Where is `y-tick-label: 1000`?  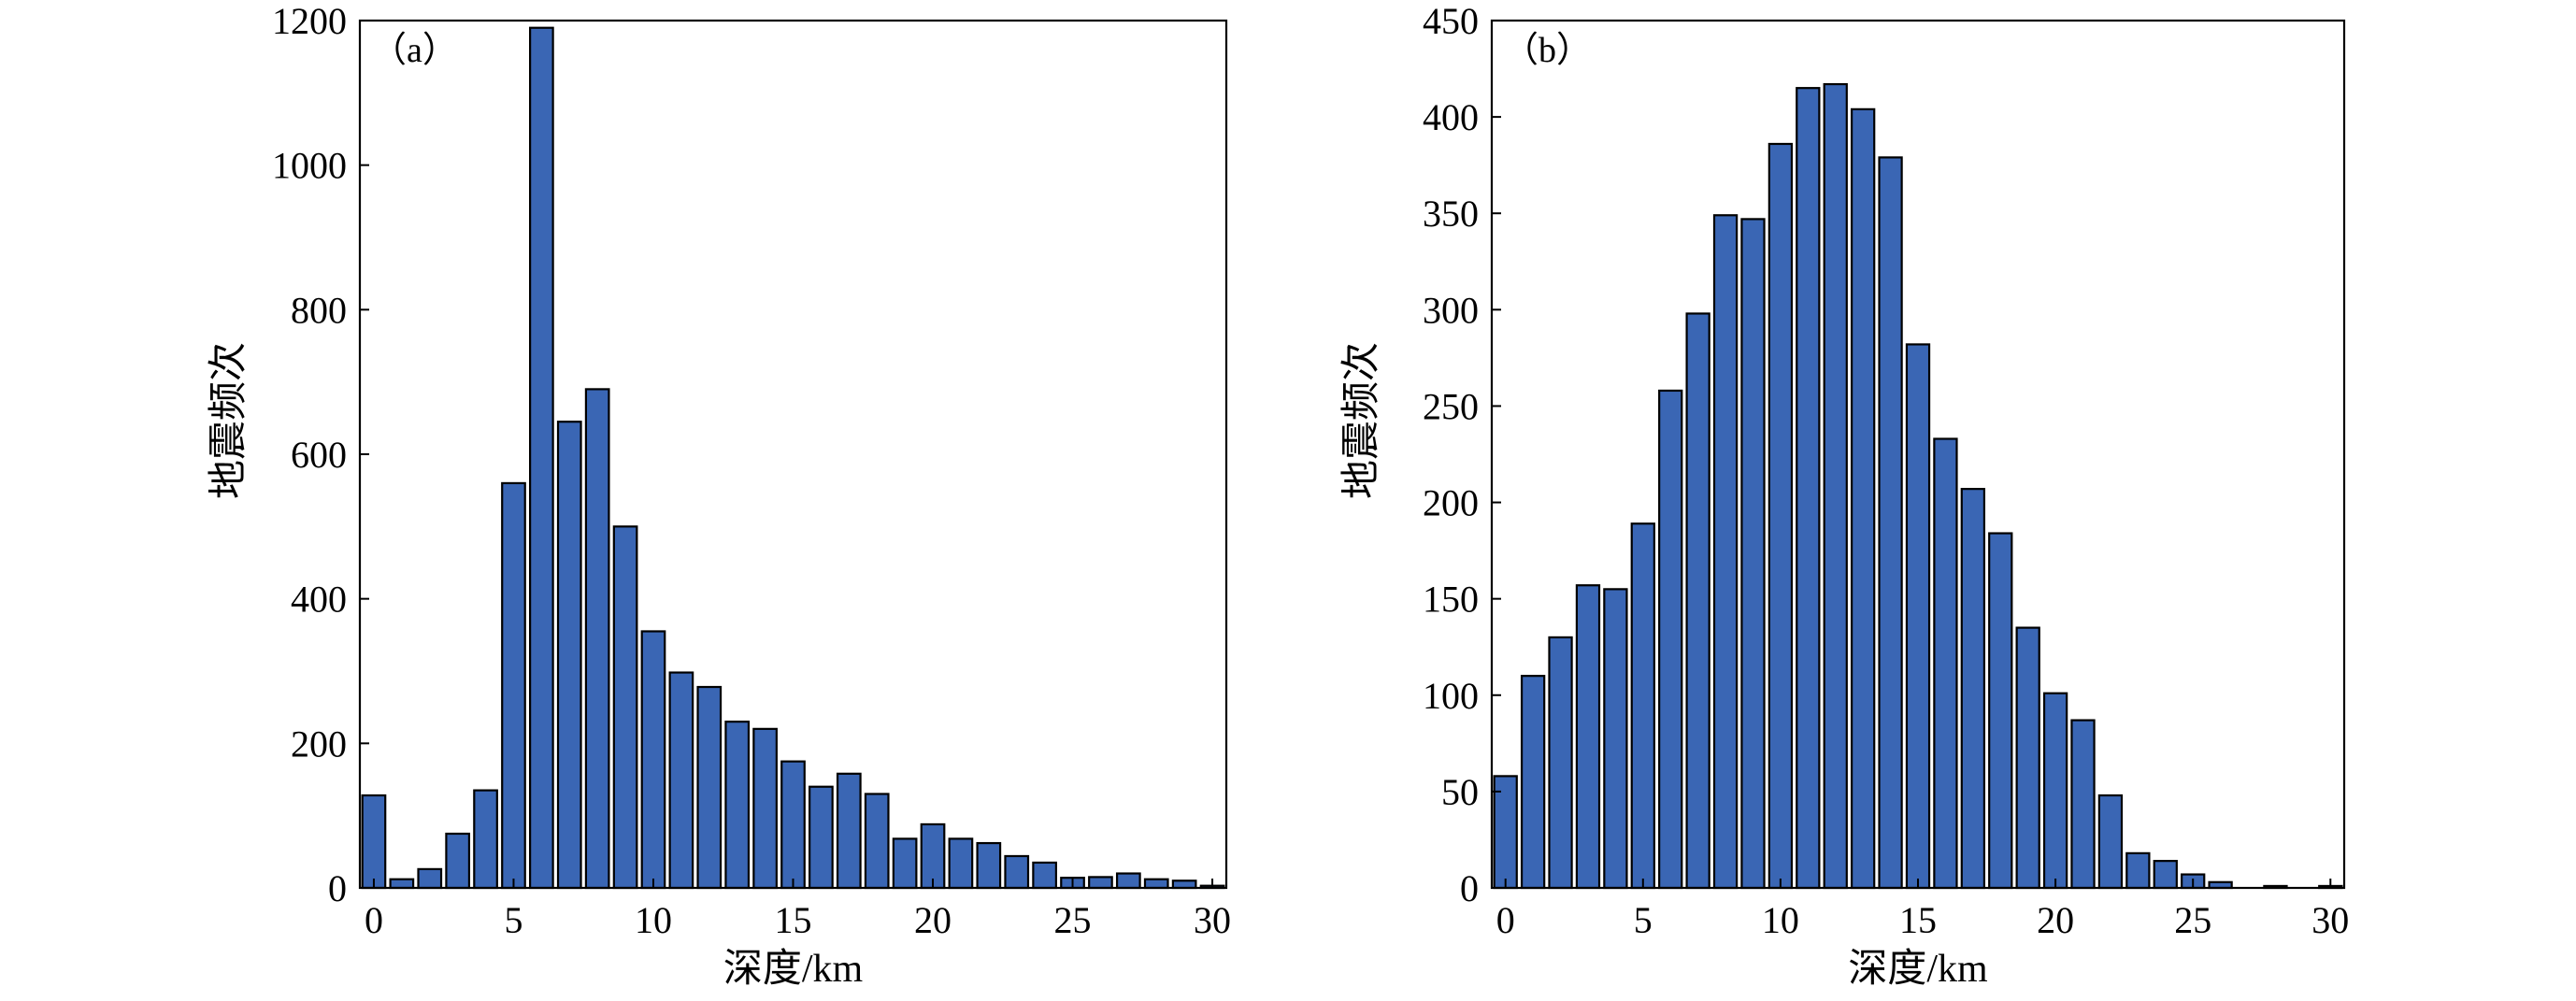 y-tick-label: 1000 is located at coordinates (309, 166).